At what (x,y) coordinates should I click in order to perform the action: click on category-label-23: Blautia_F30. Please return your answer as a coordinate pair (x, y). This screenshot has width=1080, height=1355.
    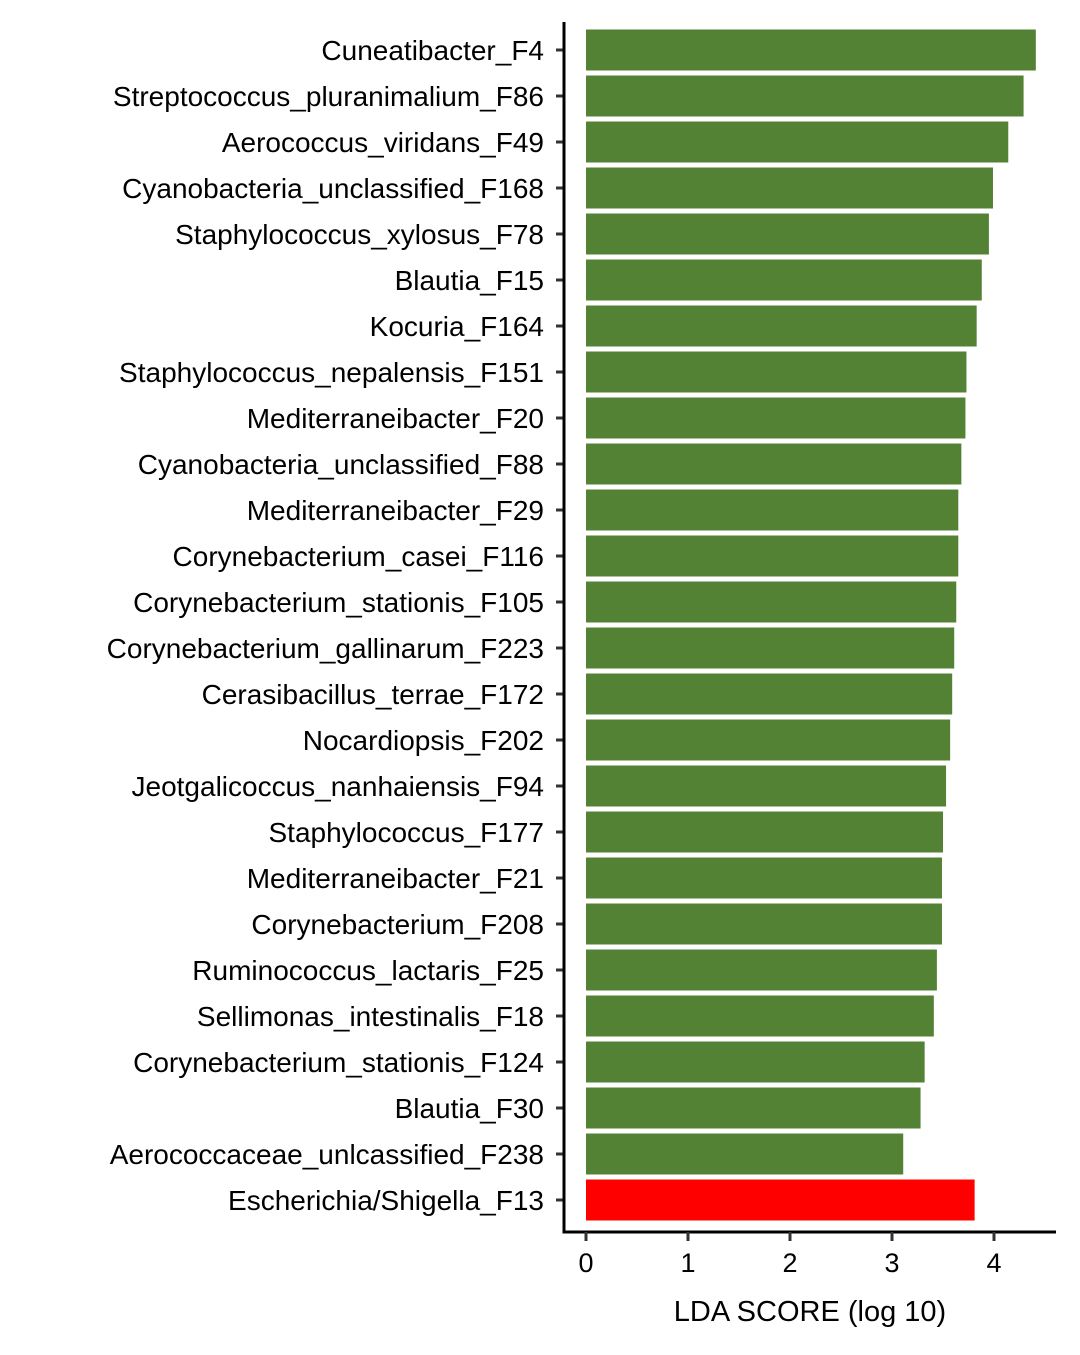
    Looking at the image, I should click on (469, 1108).